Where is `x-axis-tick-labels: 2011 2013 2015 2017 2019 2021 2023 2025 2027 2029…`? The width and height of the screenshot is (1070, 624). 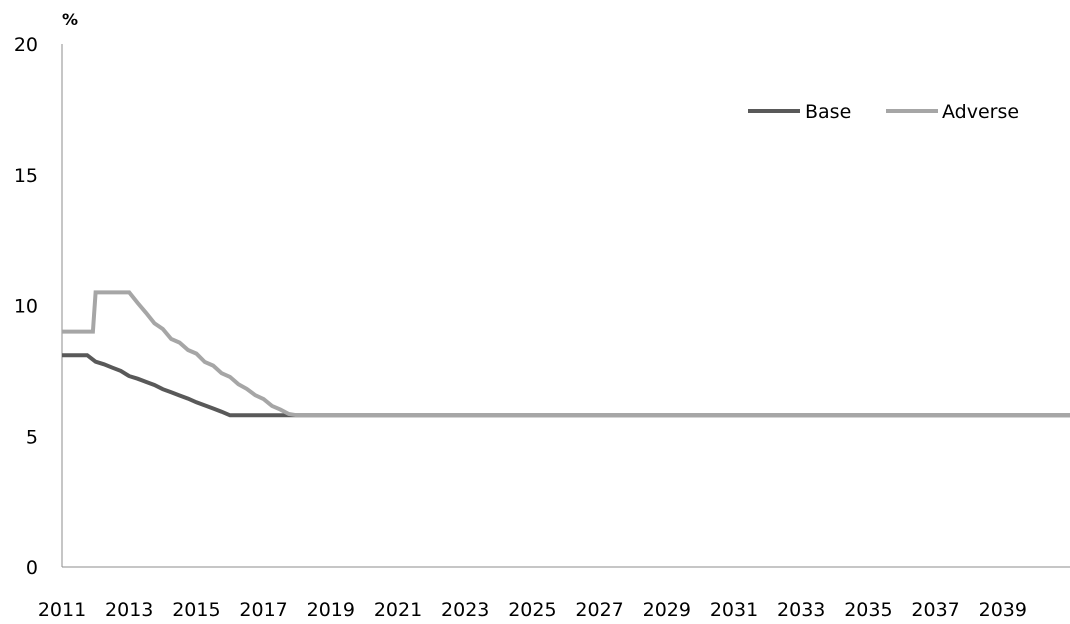
x-axis-tick-labels: 2011 2013 2015 2017 2019 2021 2023 2025 2027 2029… is located at coordinates (532, 610).